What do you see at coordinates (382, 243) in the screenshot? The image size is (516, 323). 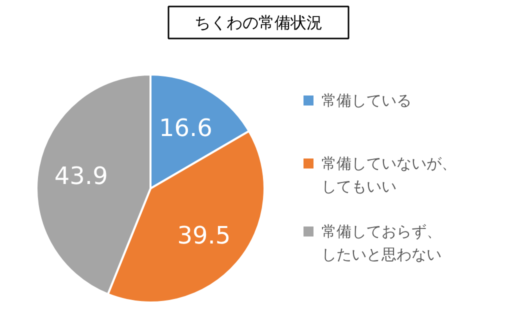 I see `legend-label: 常備しておらず、したいと思わない` at bounding box center [382, 243].